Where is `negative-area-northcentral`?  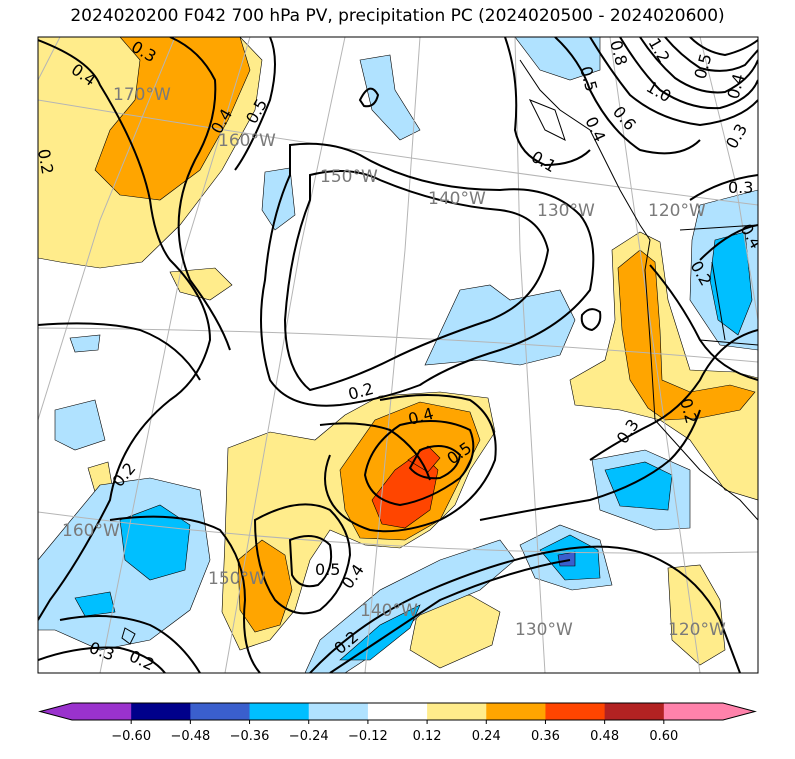 negative-area-northcentral is located at coordinates (390, 97).